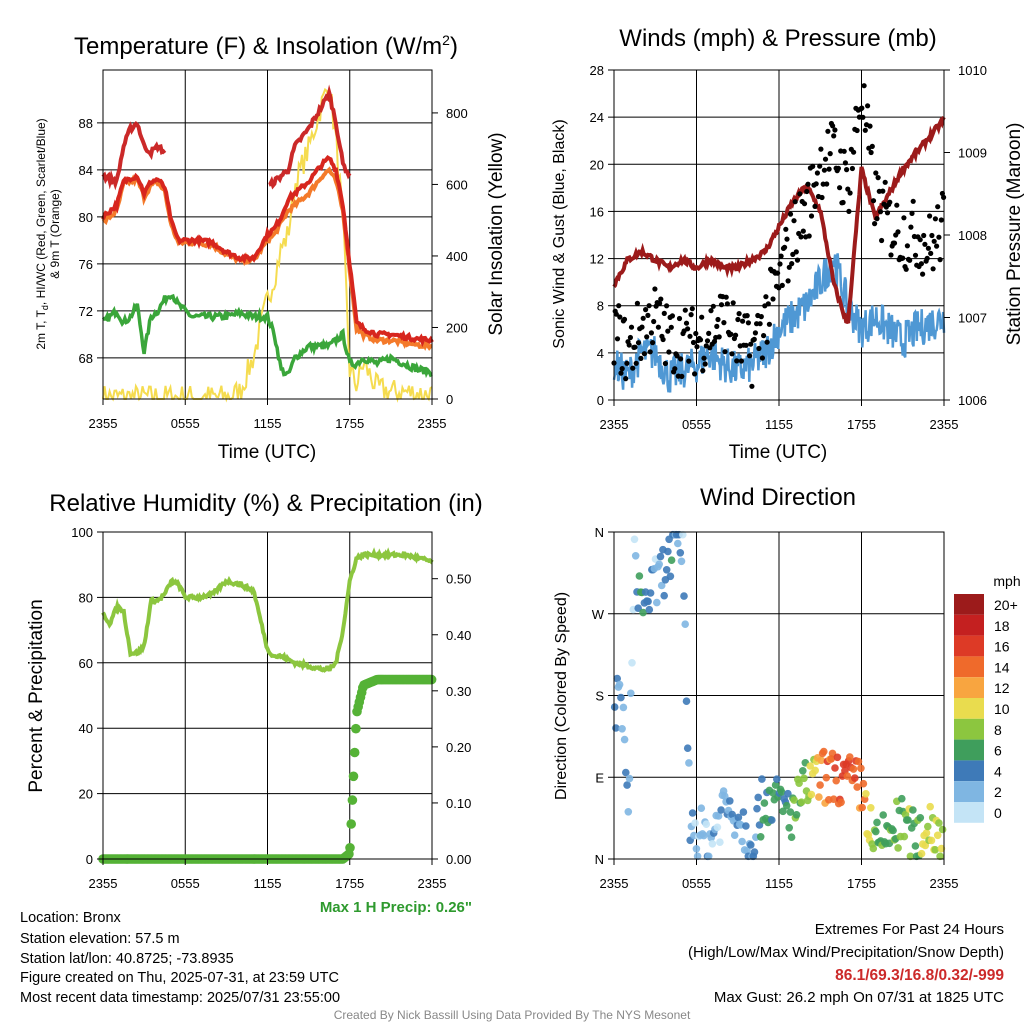  Describe the element at coordinates (268, 423) in the screenshot. I see `x-tick-label: 1155` at that location.